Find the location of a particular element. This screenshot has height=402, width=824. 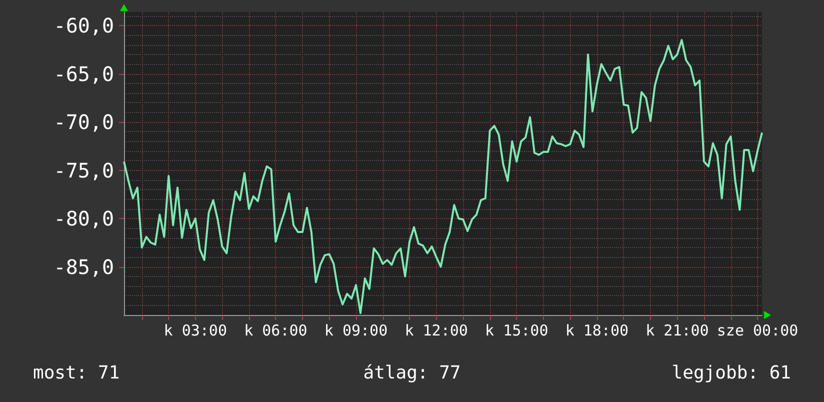

x-tick-label: k 09:00 is located at coordinates (356, 331).